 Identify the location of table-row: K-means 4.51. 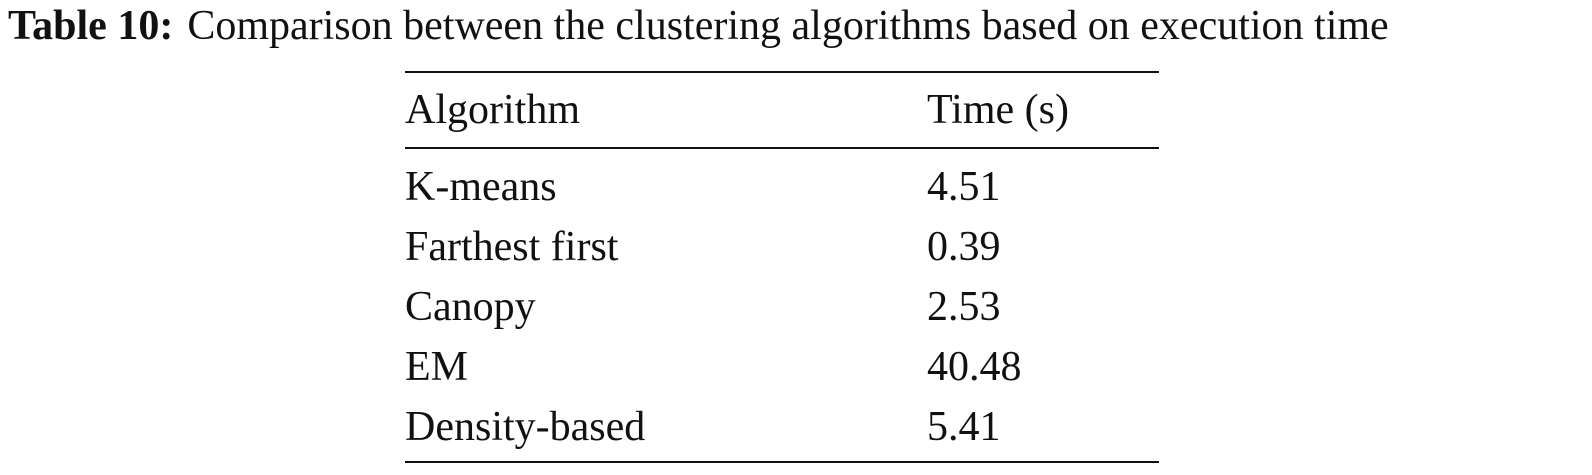
(782, 182).